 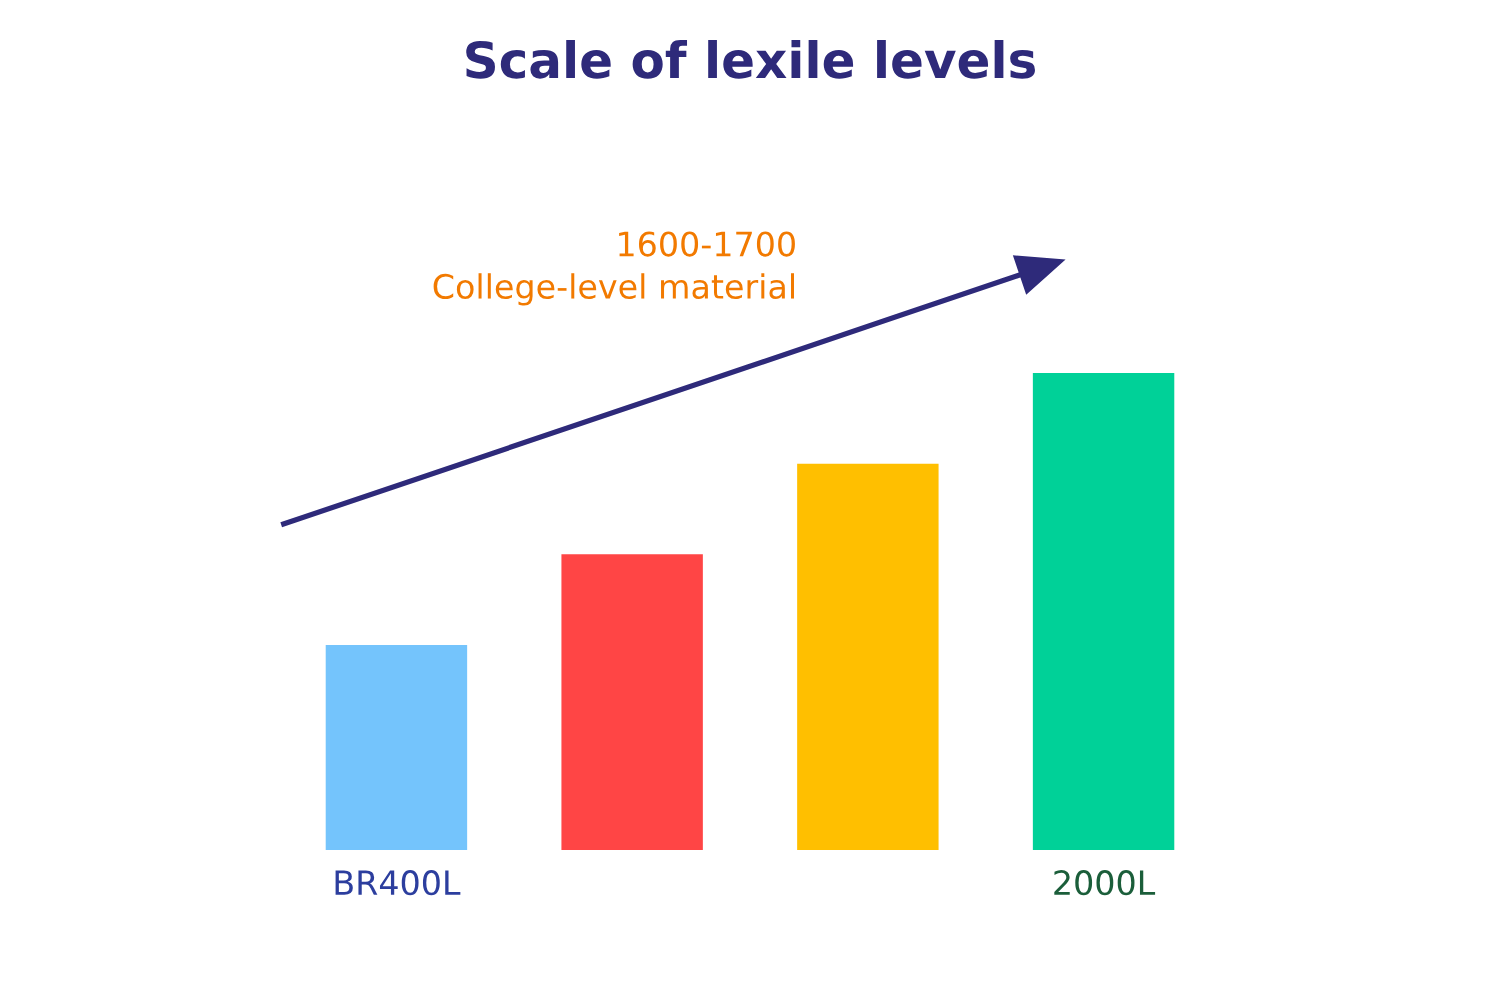 What do you see at coordinates (1105, 883) in the screenshot?
I see `x-tick-label: 2000L` at bounding box center [1105, 883].